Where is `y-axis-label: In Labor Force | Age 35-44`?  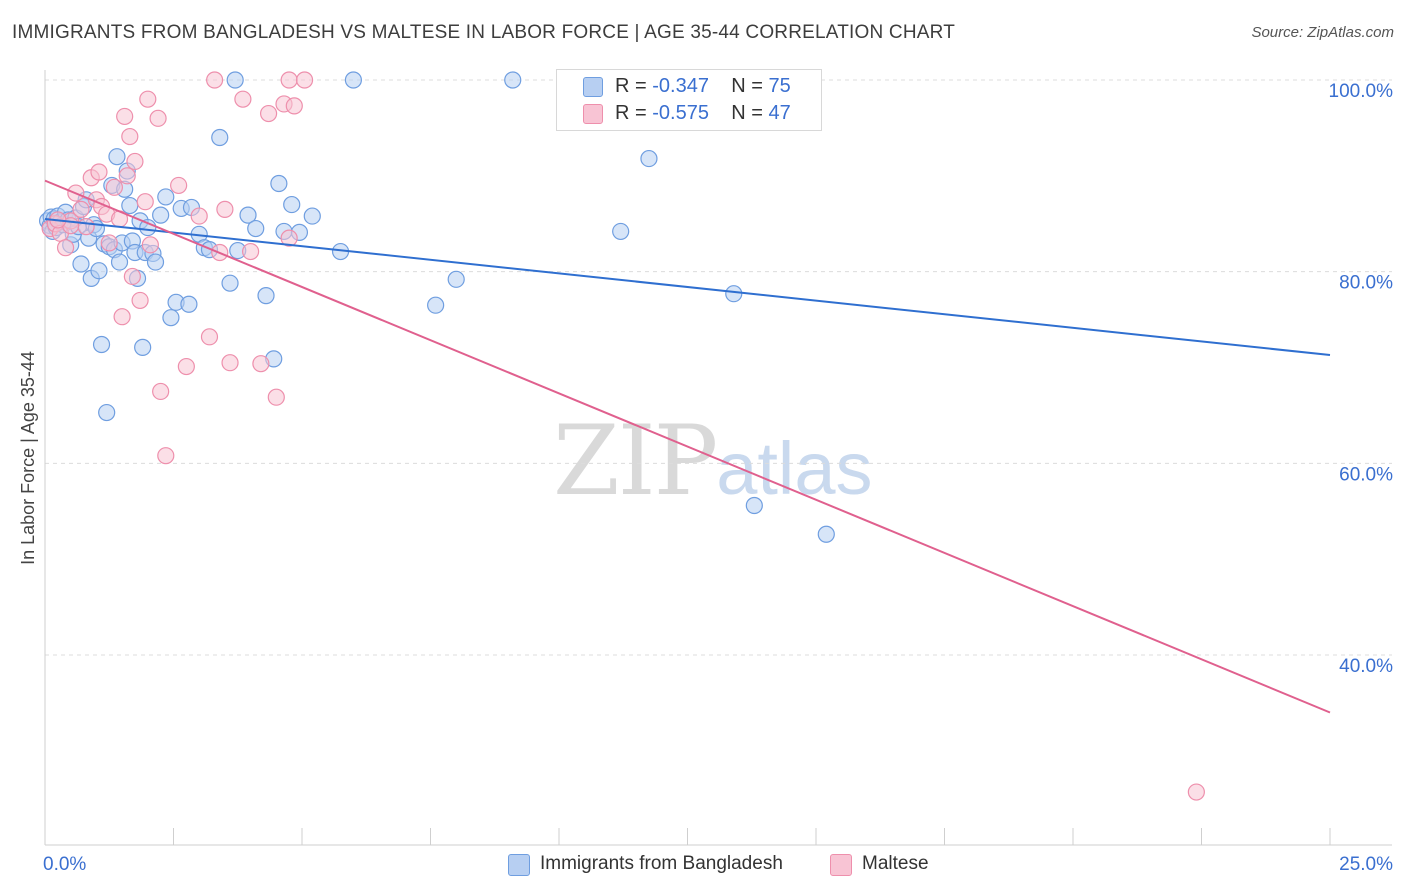 y-axis-label: In Labor Force | Age 35-44 is located at coordinates (28, 458).